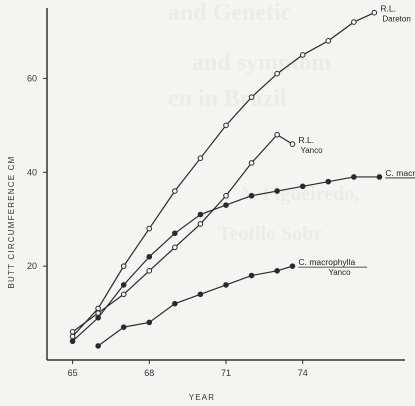 The width and height of the screenshot is (415, 406). Describe the element at coordinates (339, 272) in the screenshot. I see `series-site-label-c-macrophylla-yanco: Yanco` at that location.